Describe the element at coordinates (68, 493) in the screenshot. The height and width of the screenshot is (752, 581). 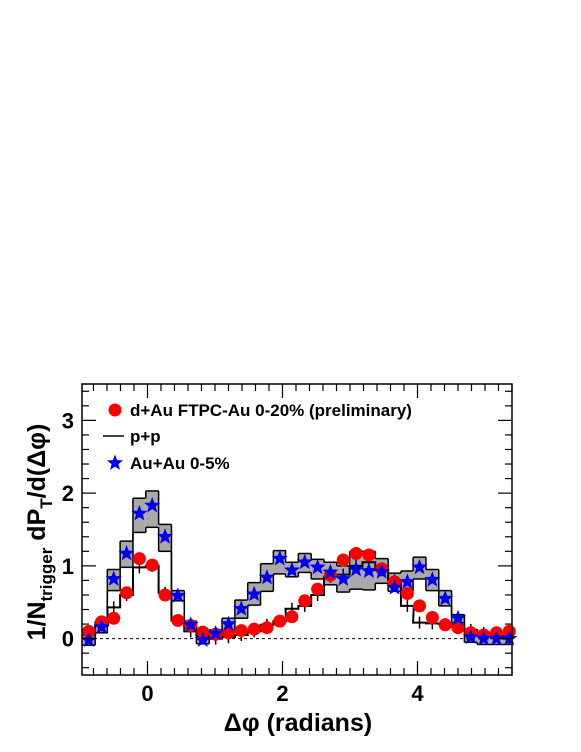
I see `y-tick-label: 2` at that location.